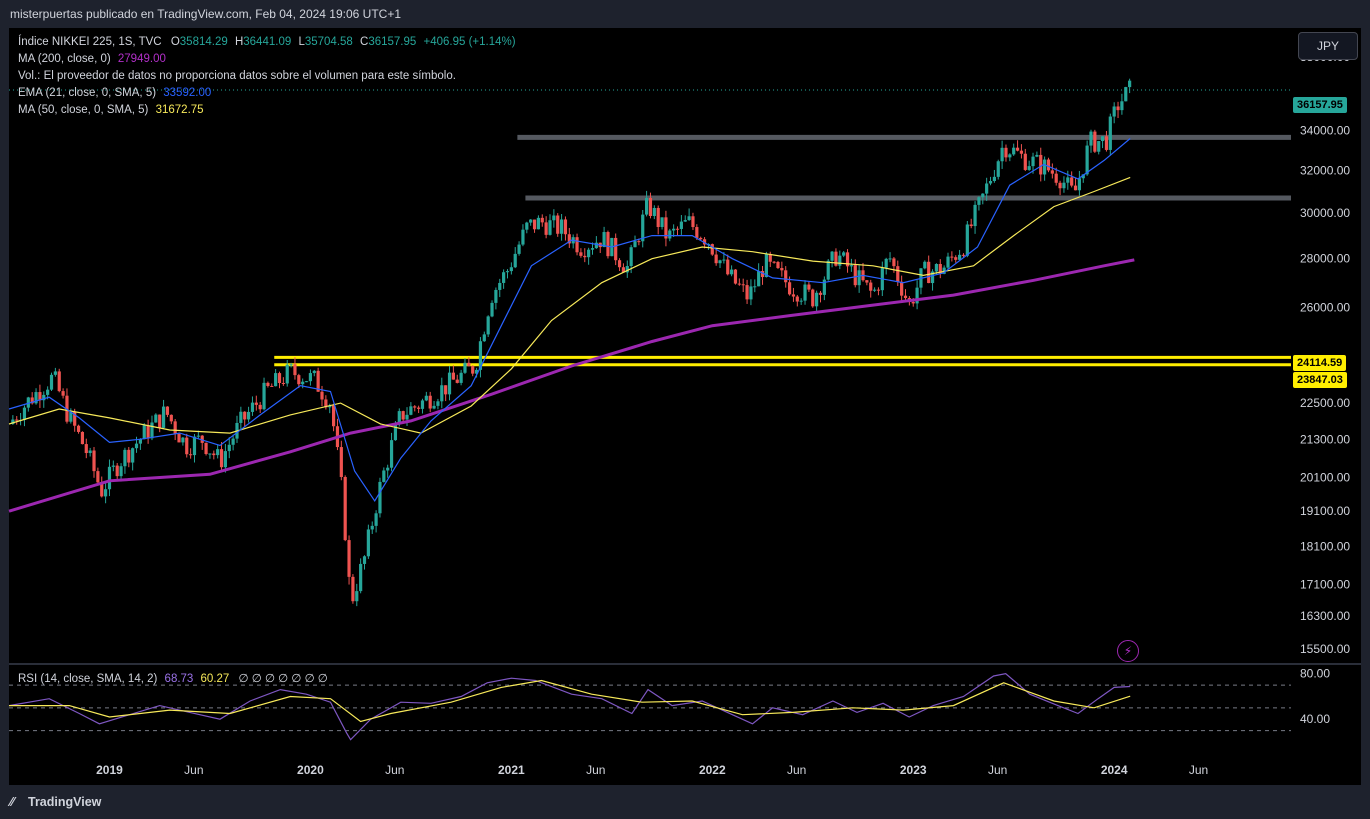 This screenshot has width=1370, height=819. What do you see at coordinates (1328, 46) in the screenshot?
I see `currency-button: JPY` at bounding box center [1328, 46].